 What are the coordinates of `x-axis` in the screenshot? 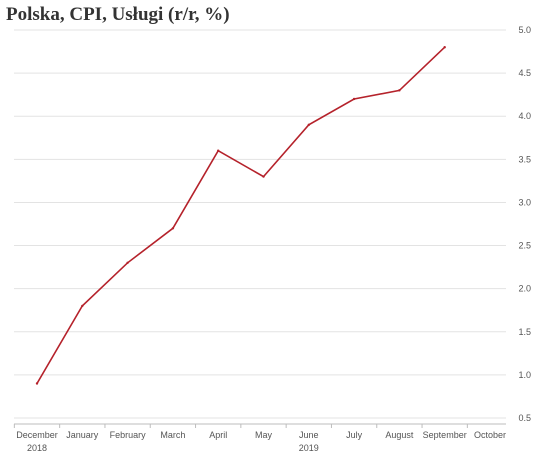 It's located at (259, 425).